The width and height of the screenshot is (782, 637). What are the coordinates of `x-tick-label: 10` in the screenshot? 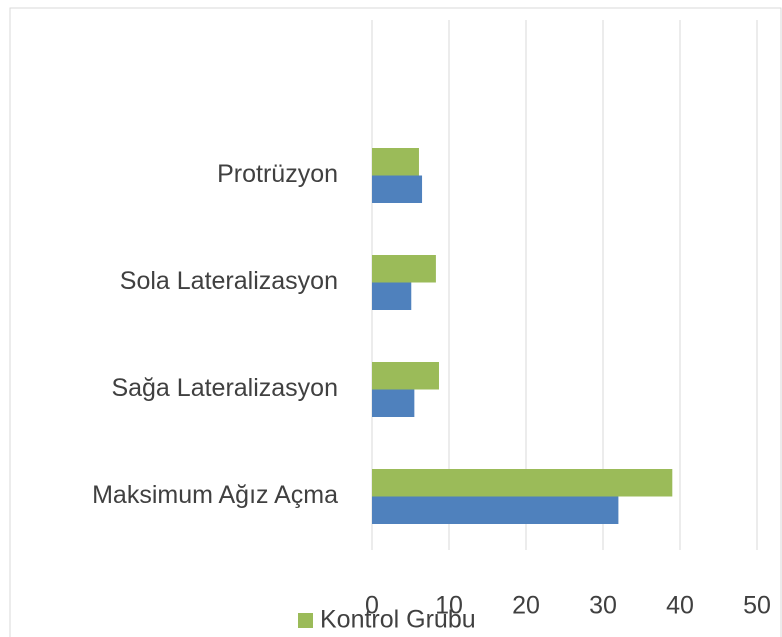 It's located at (449, 606).